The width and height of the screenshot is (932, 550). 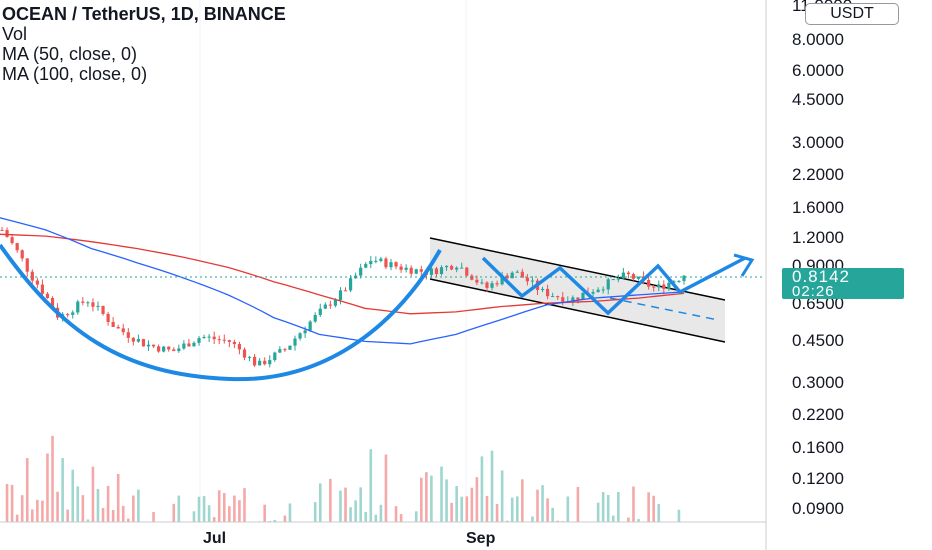 What do you see at coordinates (15, 34) in the screenshot?
I see `volume-indicator-label: Vol` at bounding box center [15, 34].